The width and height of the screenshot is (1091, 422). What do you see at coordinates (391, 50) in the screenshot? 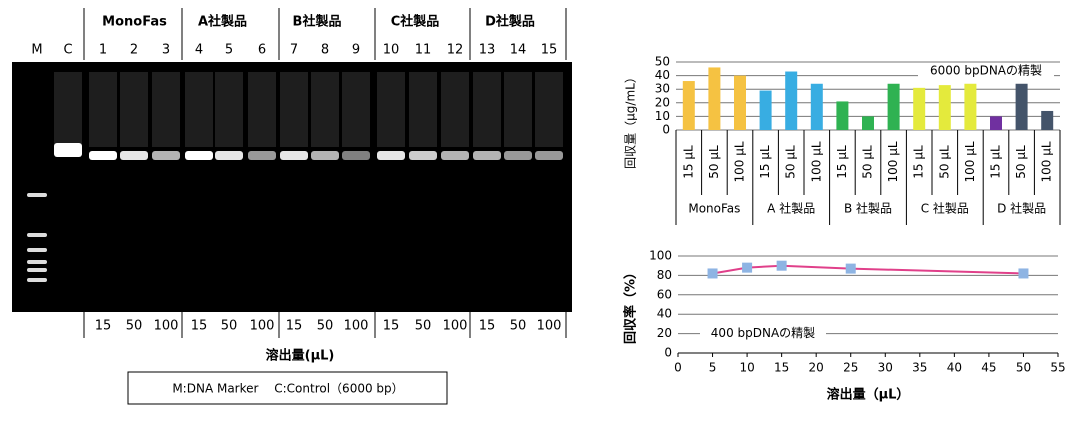
I see `lane-label: 10` at bounding box center [391, 50].